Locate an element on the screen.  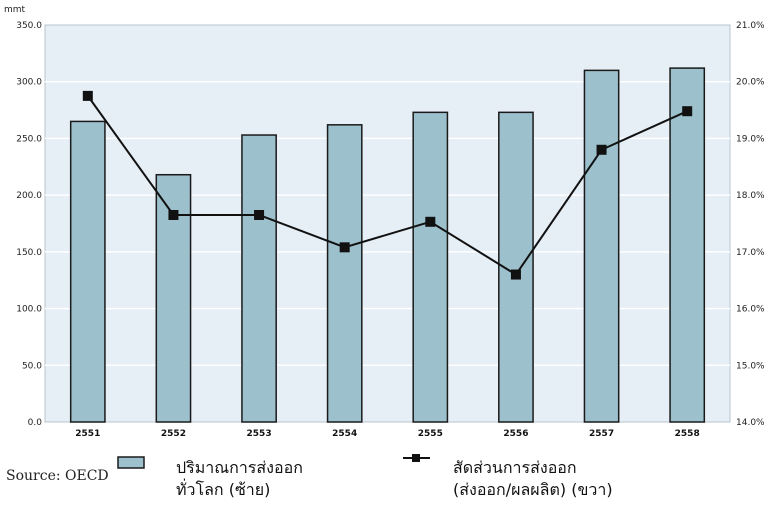
legend-bar-swatch is located at coordinates (131, 462).